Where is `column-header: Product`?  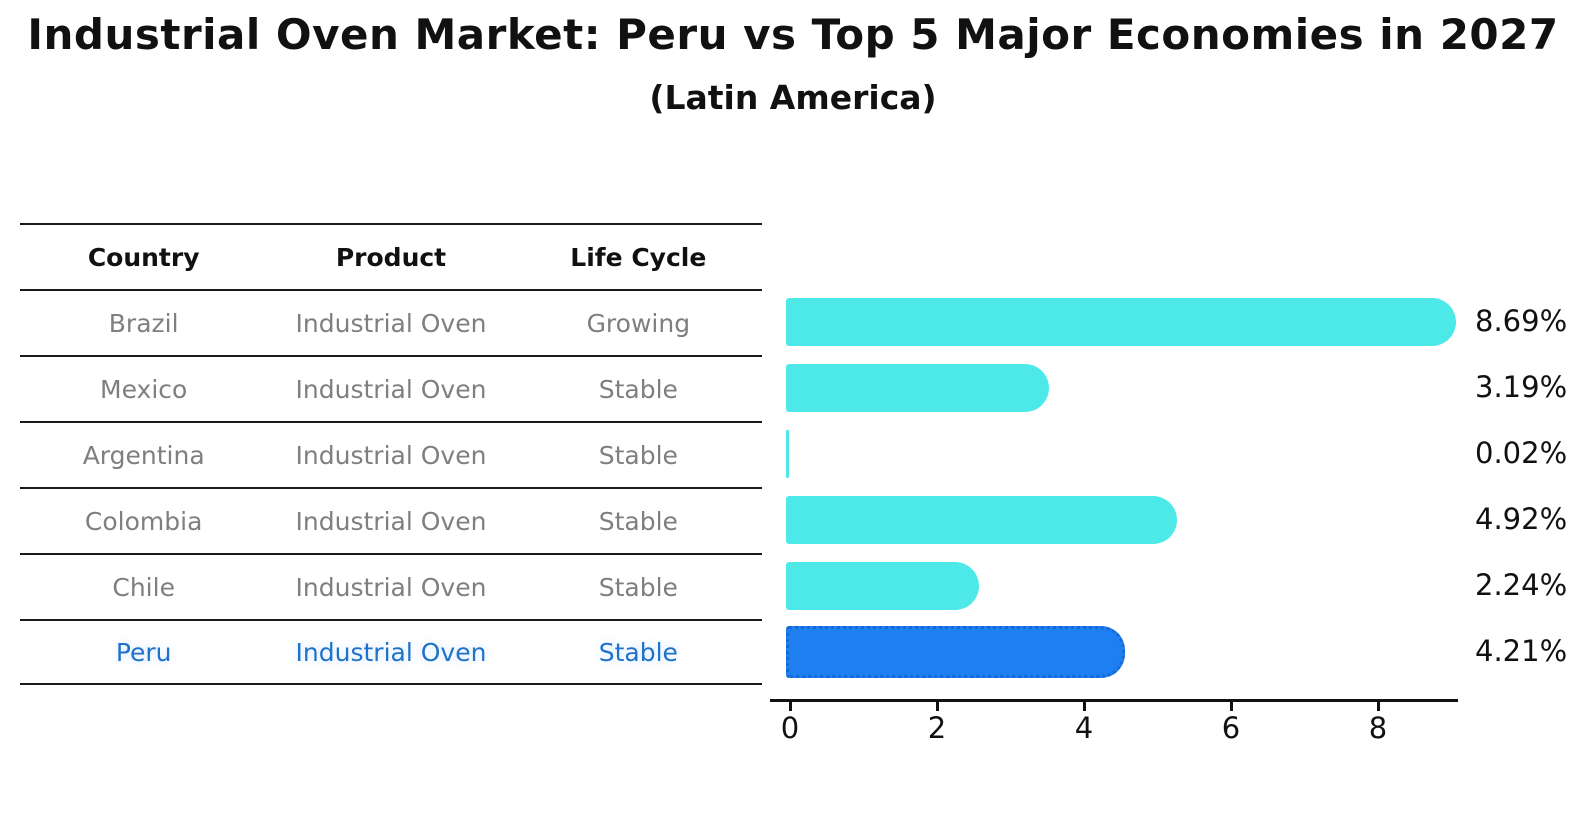 column-header: Product is located at coordinates (391, 257).